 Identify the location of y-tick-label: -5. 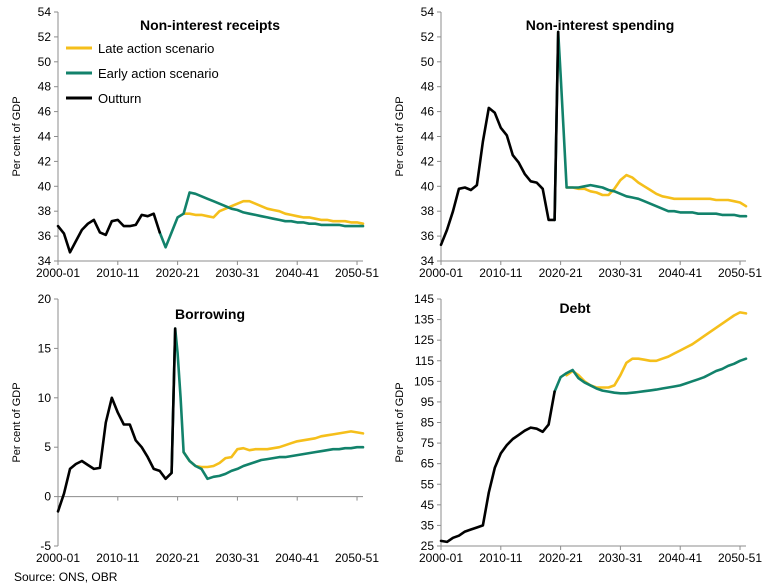
(45, 546).